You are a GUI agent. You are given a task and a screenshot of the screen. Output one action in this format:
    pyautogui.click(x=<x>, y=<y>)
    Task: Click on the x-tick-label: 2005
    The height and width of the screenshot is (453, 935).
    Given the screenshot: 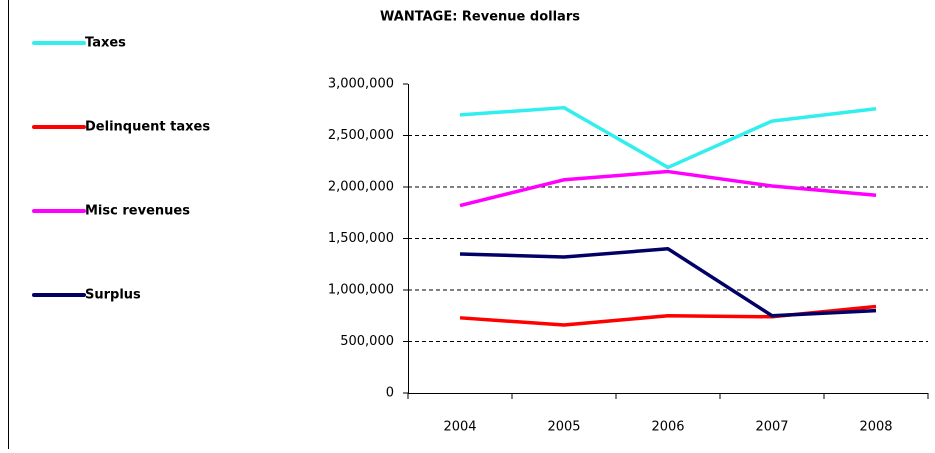 What is the action you would take?
    pyautogui.click(x=563, y=427)
    